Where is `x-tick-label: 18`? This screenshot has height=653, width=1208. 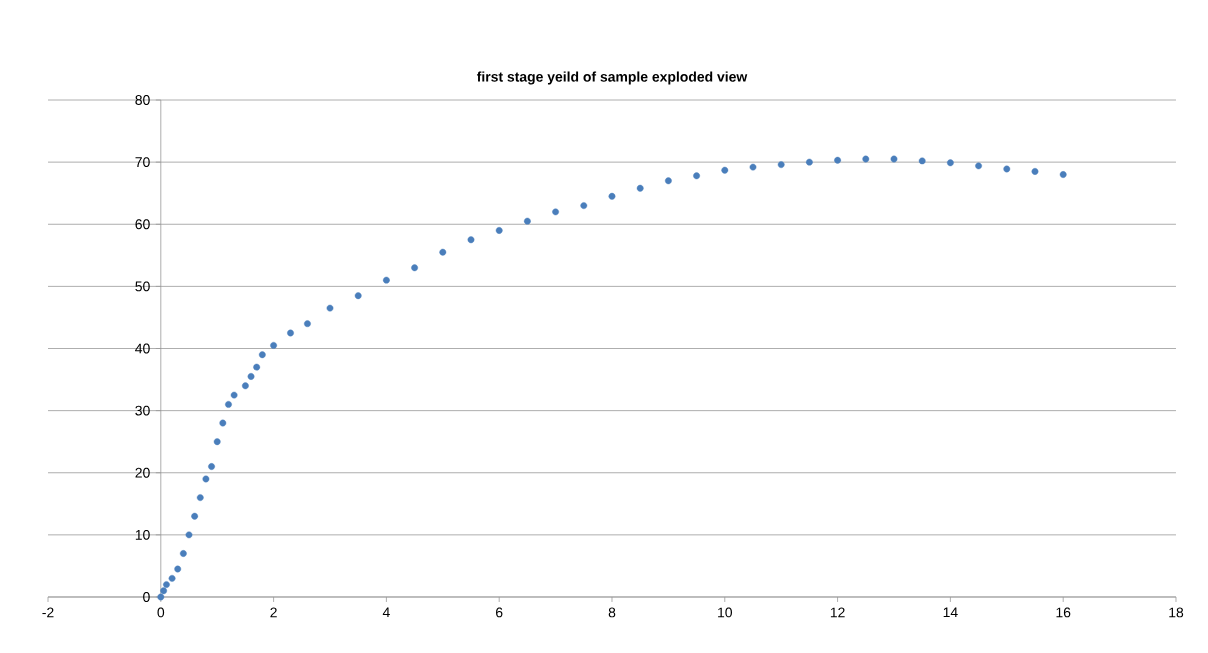
x-tick-label: 18 is located at coordinates (1176, 612).